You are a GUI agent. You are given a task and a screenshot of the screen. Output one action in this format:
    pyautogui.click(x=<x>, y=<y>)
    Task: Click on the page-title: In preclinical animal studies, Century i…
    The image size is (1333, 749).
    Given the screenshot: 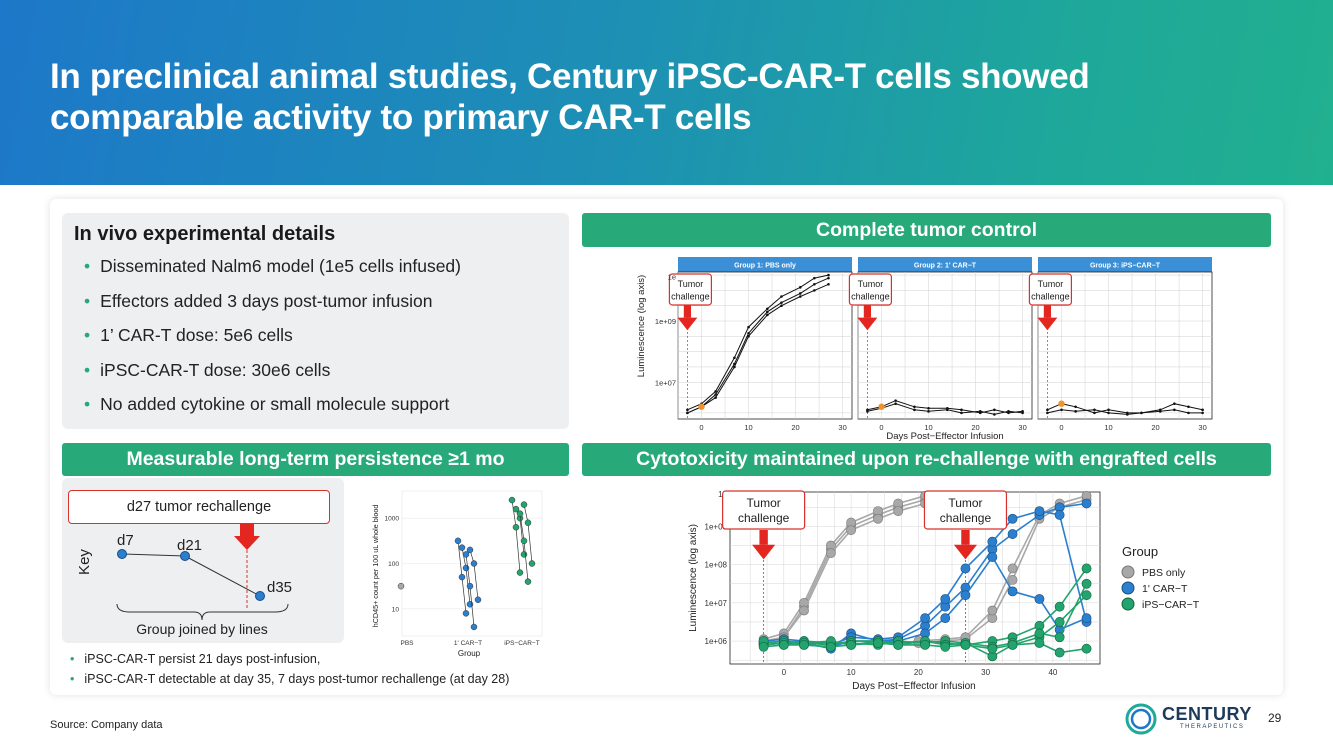 What is the action you would take?
    pyautogui.click(x=570, y=97)
    